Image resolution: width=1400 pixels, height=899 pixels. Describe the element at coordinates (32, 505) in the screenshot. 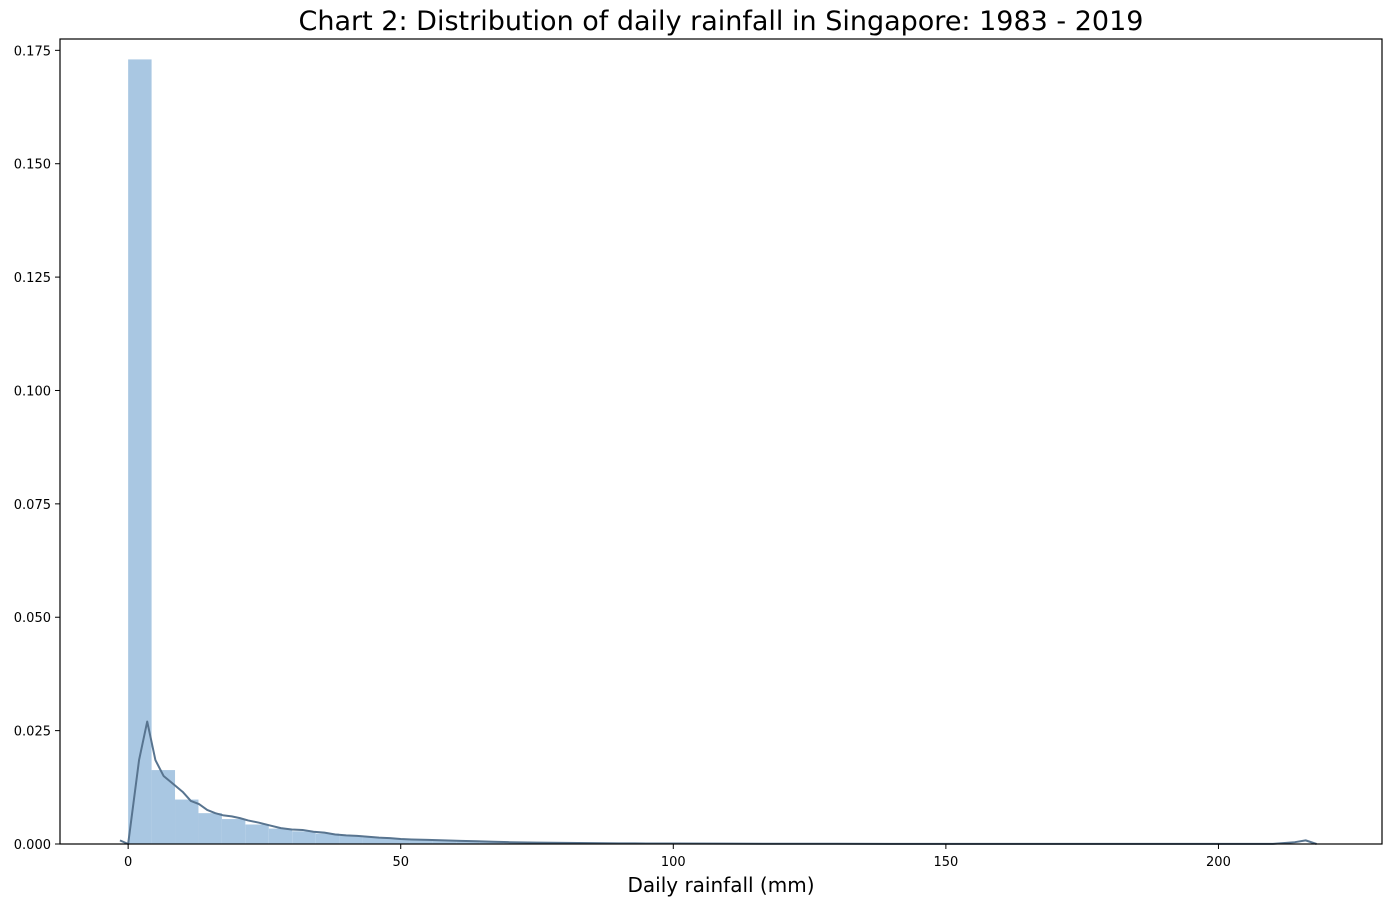

I see `y-tick-label: 0.075` at that location.